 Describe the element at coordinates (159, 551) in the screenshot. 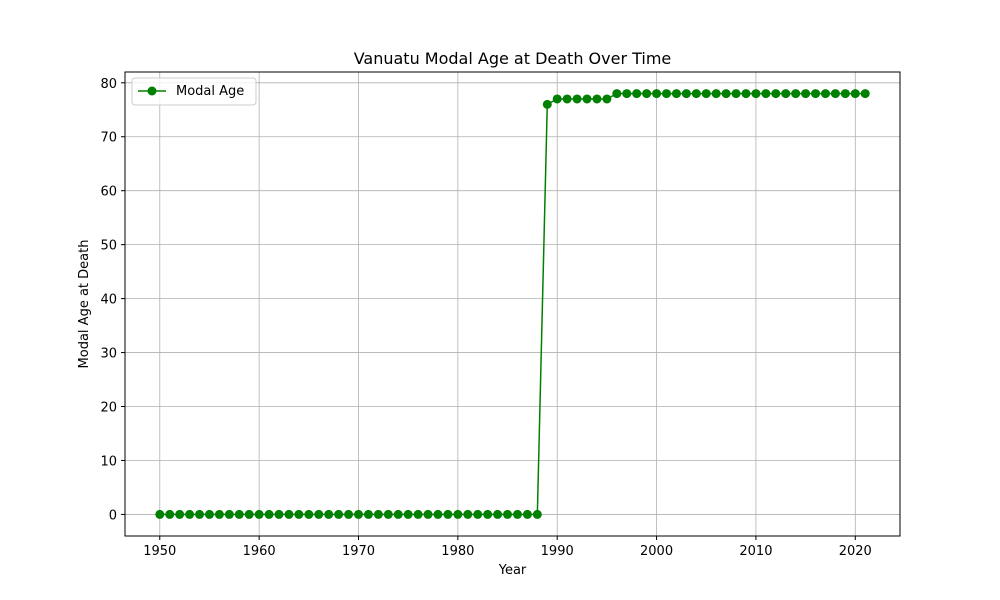

I see `x-tick-label: 1950` at that location.